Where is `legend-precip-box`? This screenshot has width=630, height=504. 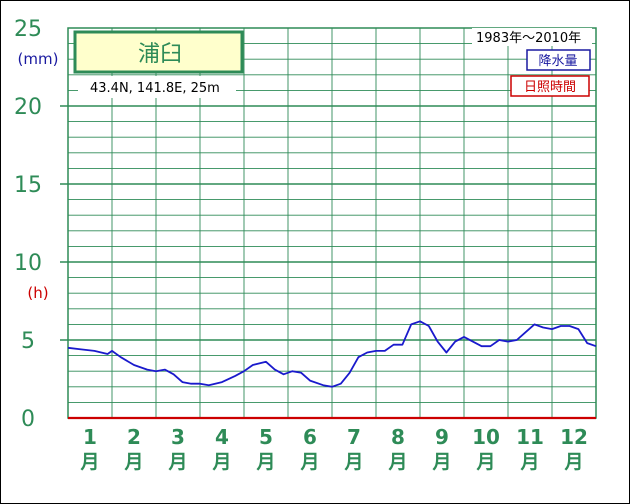
legend-precip-box is located at coordinates (558, 60).